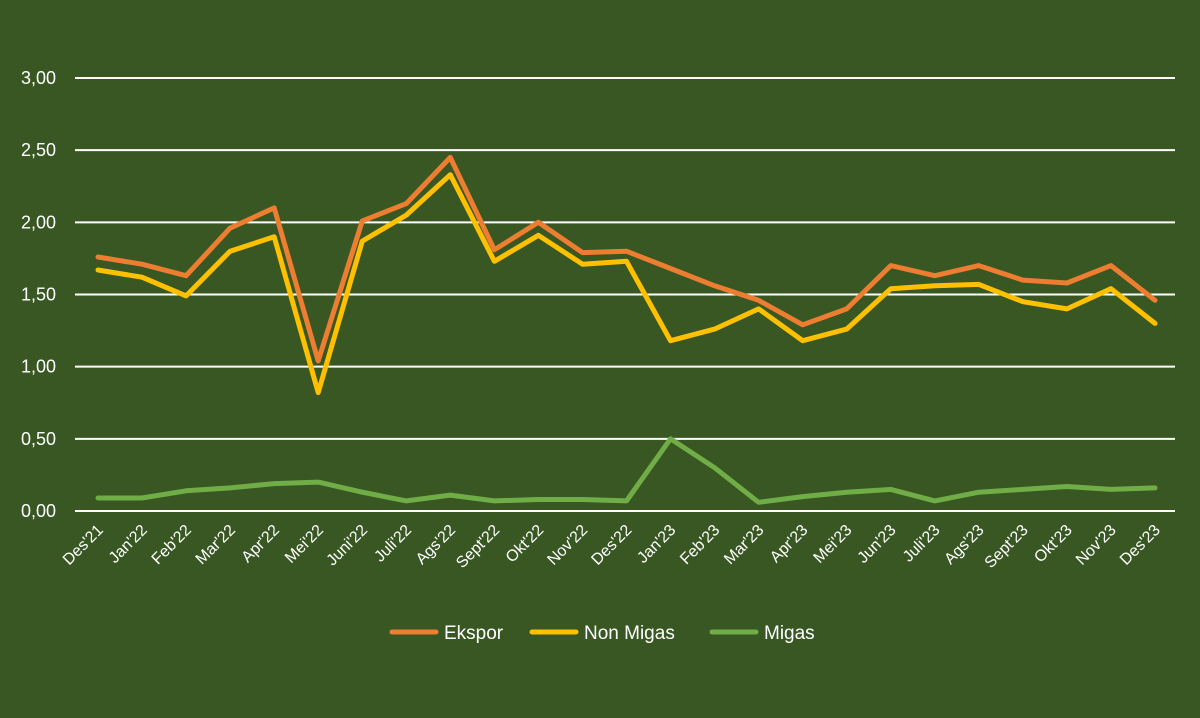 The height and width of the screenshot is (718, 1200). Describe the element at coordinates (436, 545) in the screenshot. I see `x-tick-label: Ags'22` at that location.